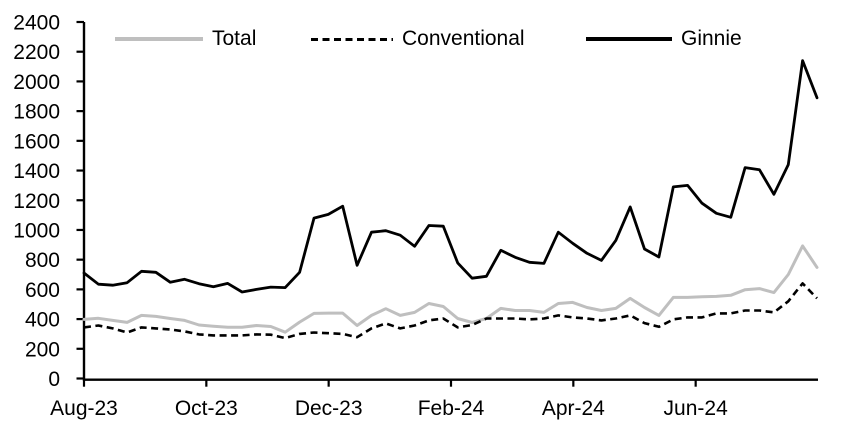  Describe the element at coordinates (329, 408) in the screenshot. I see `x-tick-label: Dec-23` at that location.